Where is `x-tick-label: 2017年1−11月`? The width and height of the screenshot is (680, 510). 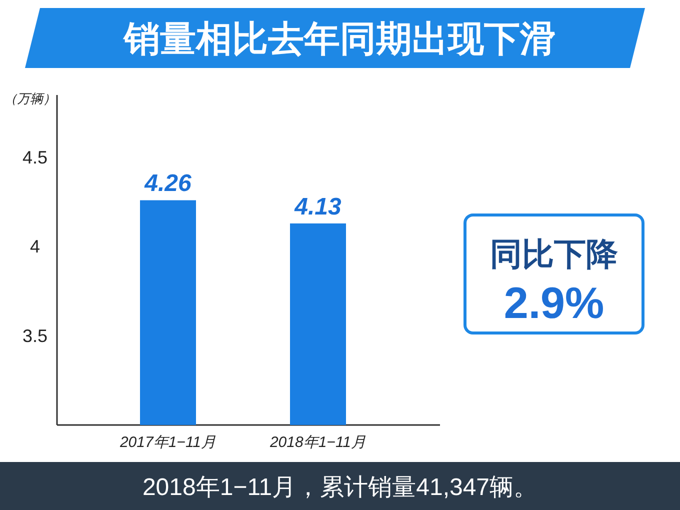 x-tick-label: 2017年1−11月 is located at coordinates (167, 442).